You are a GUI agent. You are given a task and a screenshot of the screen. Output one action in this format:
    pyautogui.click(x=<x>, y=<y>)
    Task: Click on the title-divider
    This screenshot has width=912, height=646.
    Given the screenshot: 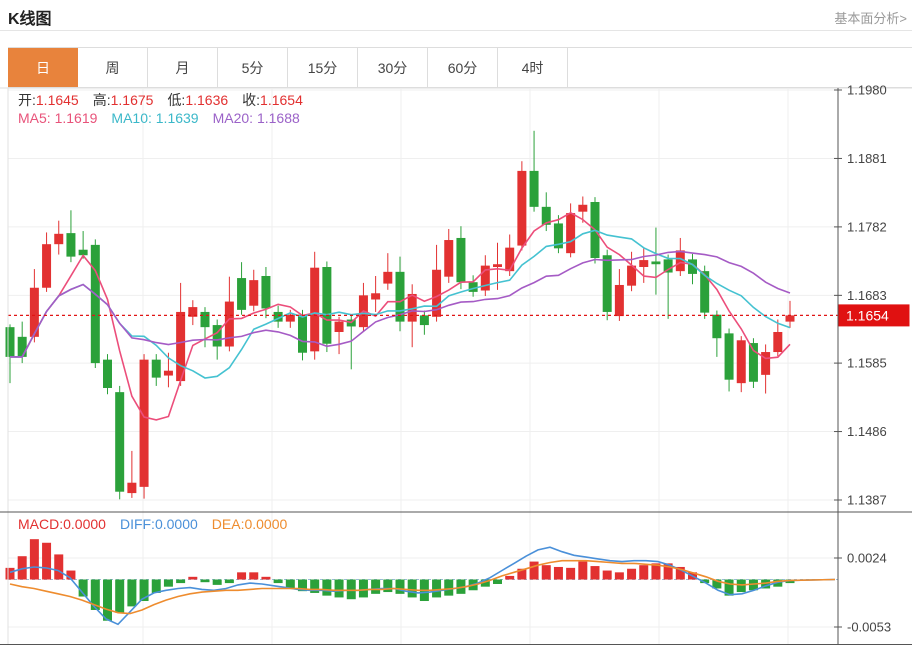 What is the action you would take?
    pyautogui.click(x=456, y=30)
    